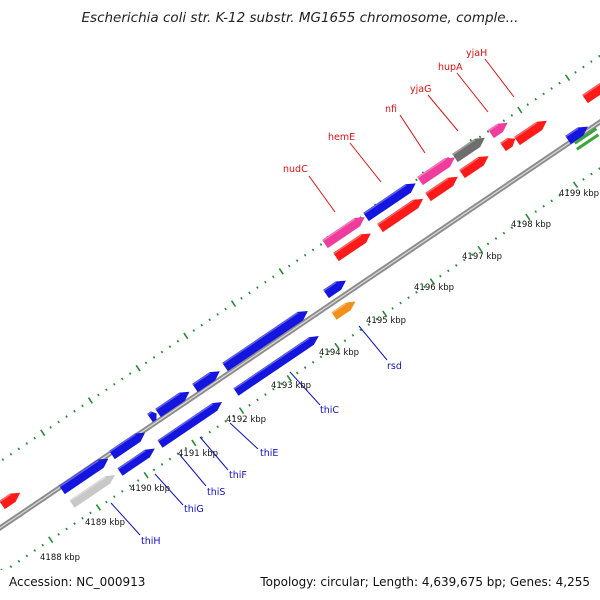 The height and width of the screenshot is (600, 600). Describe the element at coordinates (343, 310) in the screenshot. I see `gene-rsd` at that location.